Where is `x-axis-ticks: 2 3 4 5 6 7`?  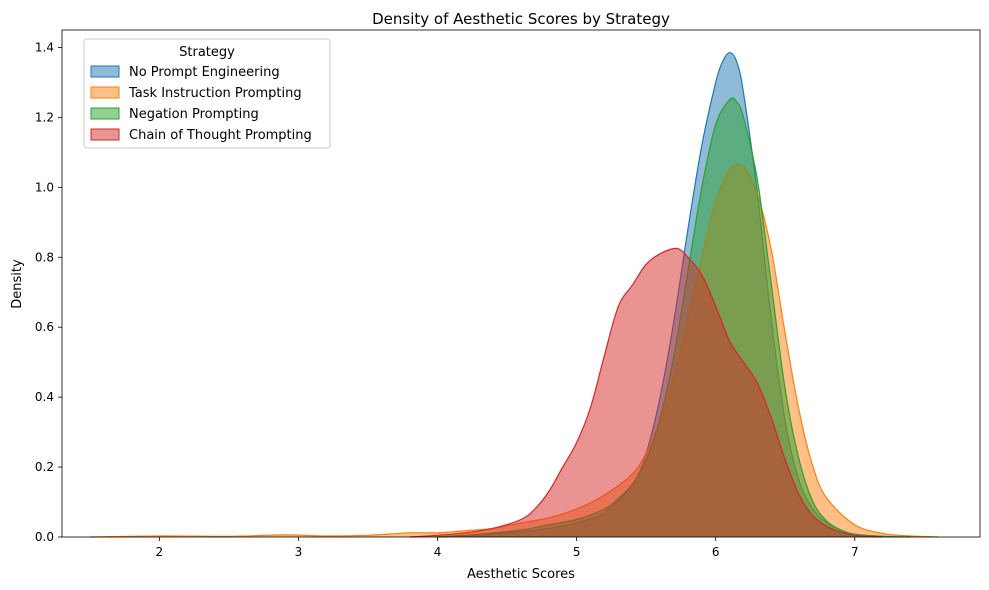
x-axis-ticks: 2 3 4 5 6 7 is located at coordinates (507, 548).